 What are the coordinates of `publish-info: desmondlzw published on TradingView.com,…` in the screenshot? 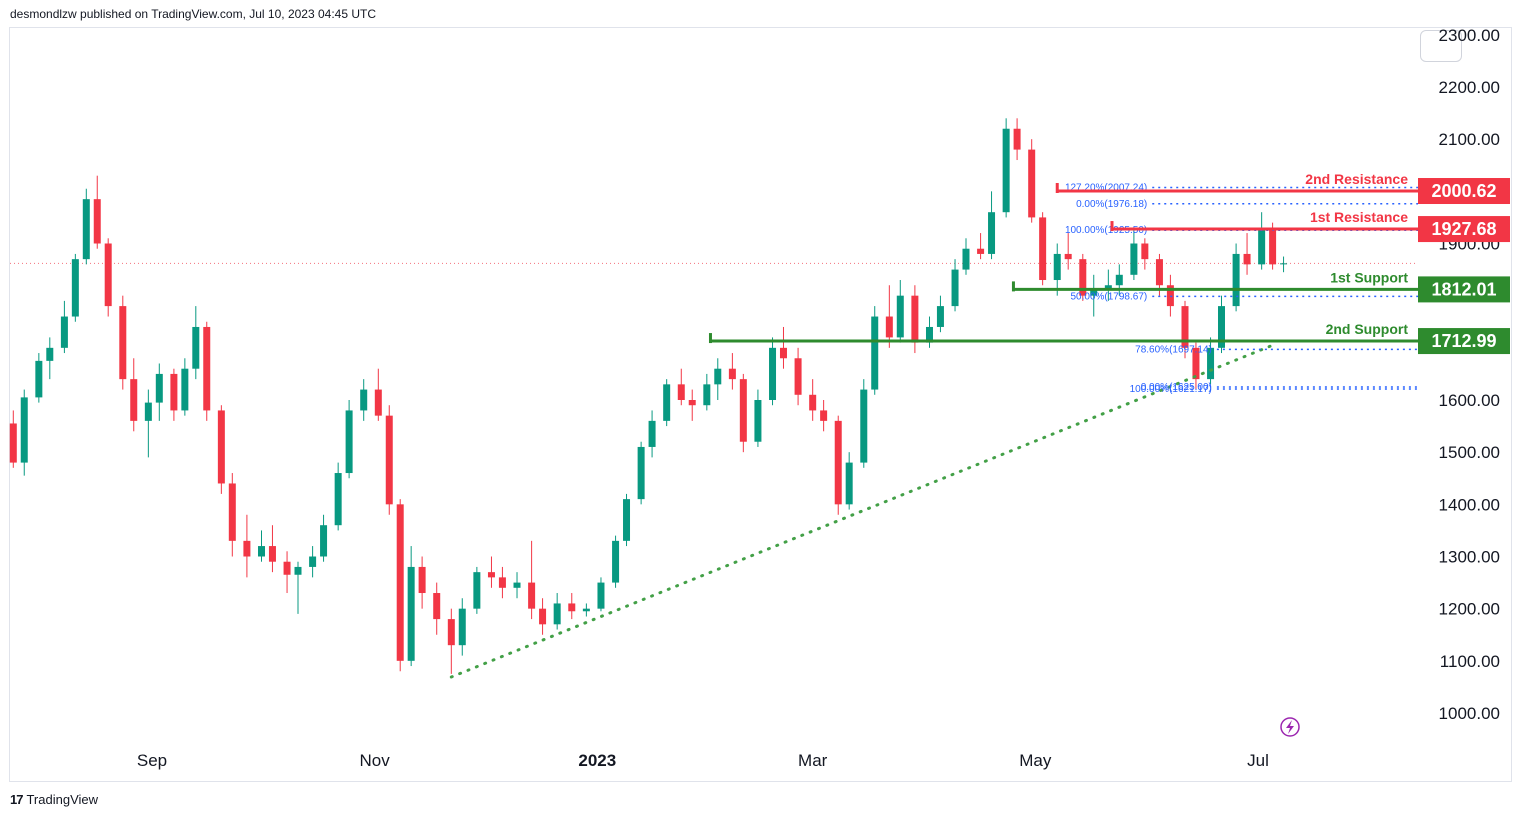 It's located at (193, 14).